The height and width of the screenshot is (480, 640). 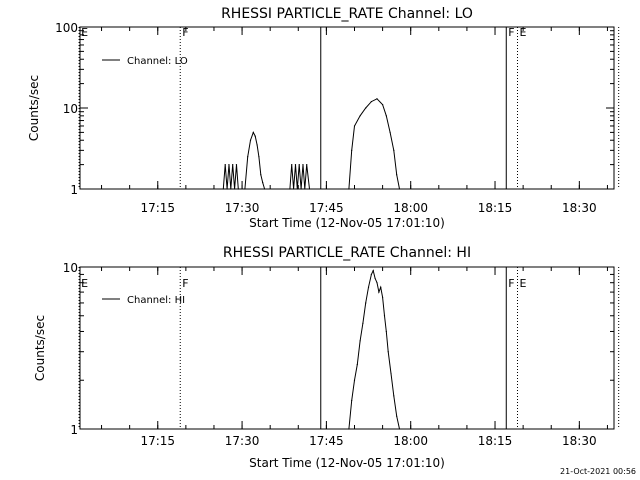 I want to click on legend-label: Channel: LO, so click(x=157, y=61).